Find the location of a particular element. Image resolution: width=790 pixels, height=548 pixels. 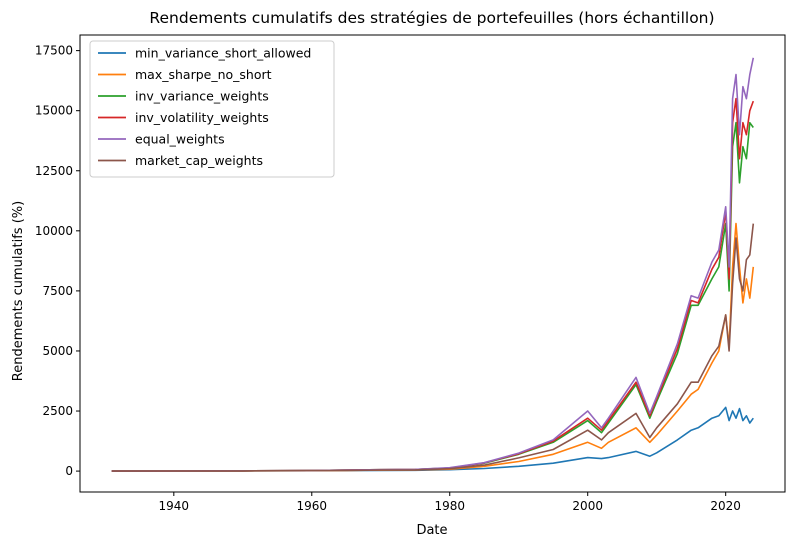

legend-label: max_sharpe_no_short is located at coordinates (203, 74).